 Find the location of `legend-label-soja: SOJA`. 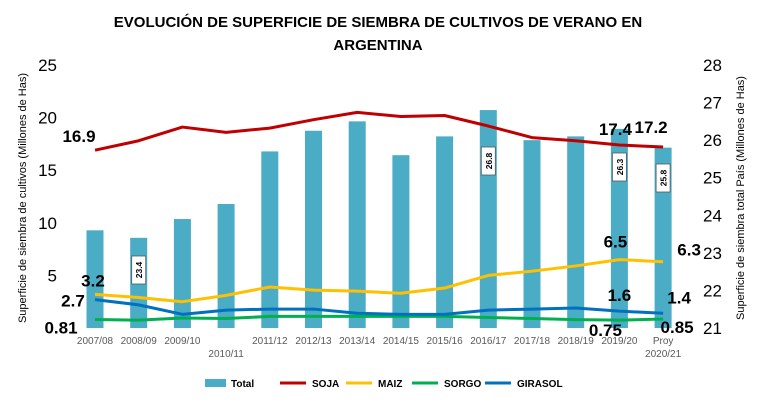

legend-label-soja: SOJA is located at coordinates (325, 384).